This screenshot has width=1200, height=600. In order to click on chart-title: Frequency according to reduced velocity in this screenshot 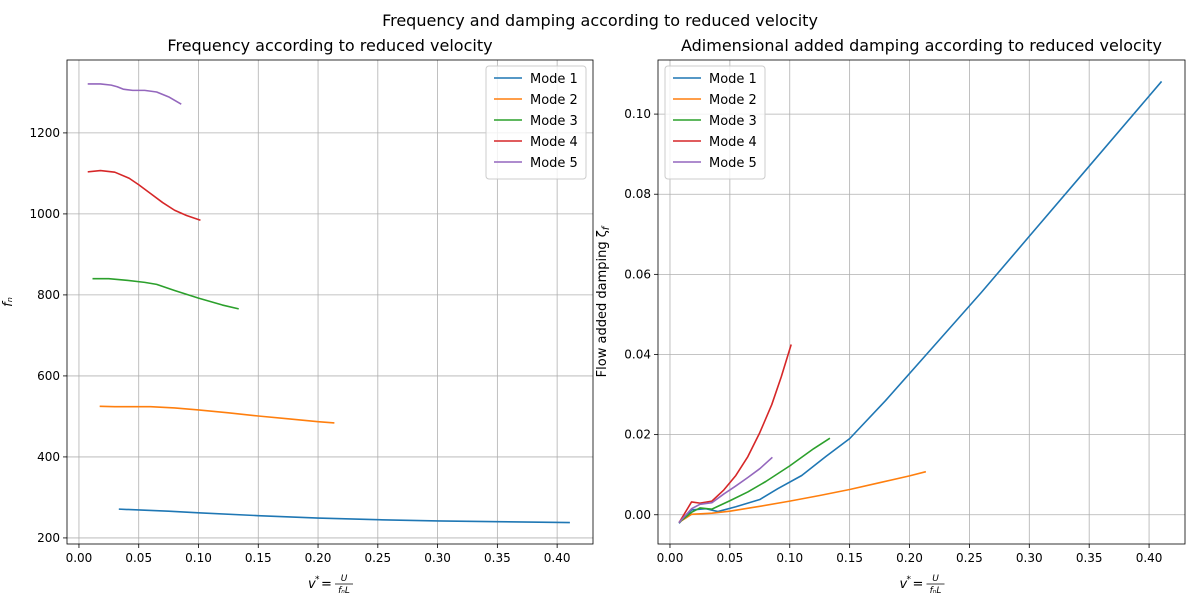, I will do `click(329, 45)`.